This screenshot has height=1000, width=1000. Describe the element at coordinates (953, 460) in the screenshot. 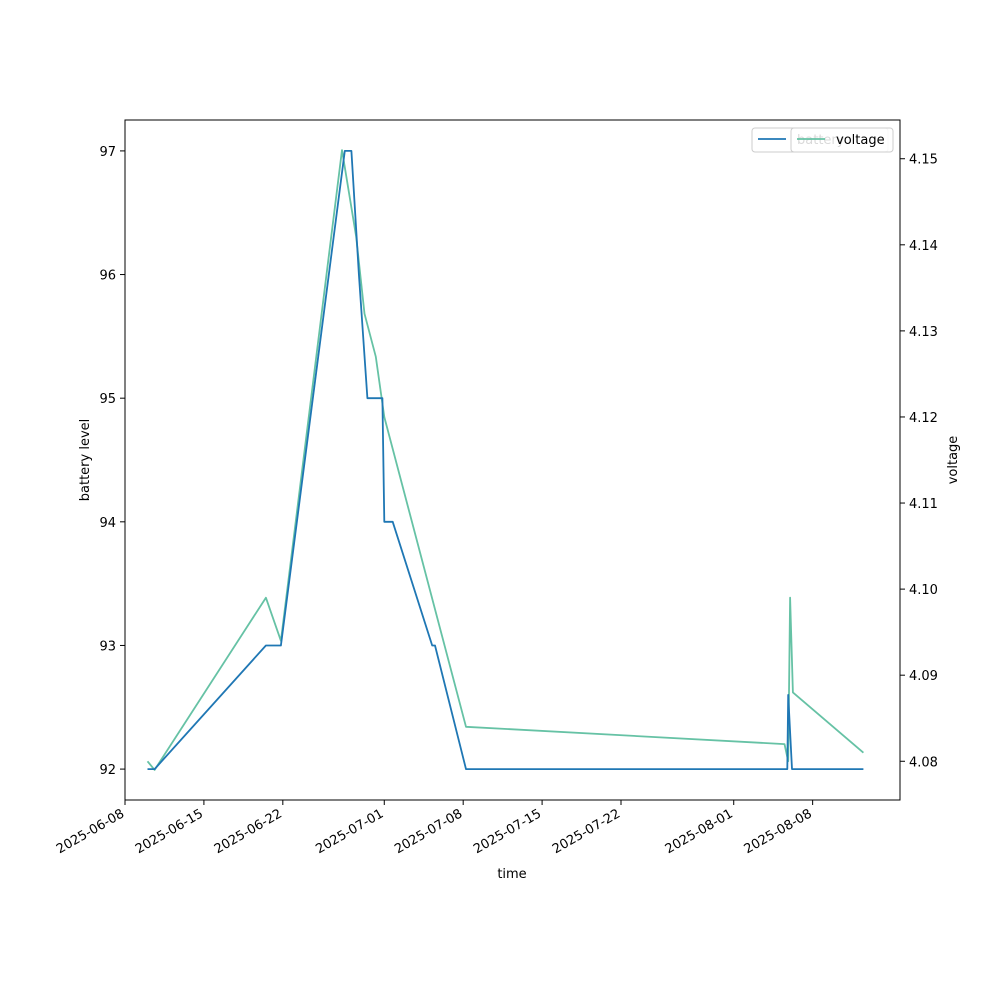

I see `y-axis-right-label: voltage` at that location.